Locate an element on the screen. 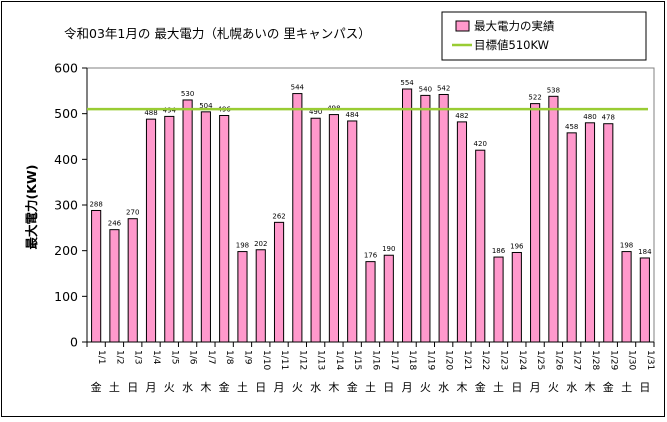 The image size is (667, 422). data-label: 490 is located at coordinates (315, 112).